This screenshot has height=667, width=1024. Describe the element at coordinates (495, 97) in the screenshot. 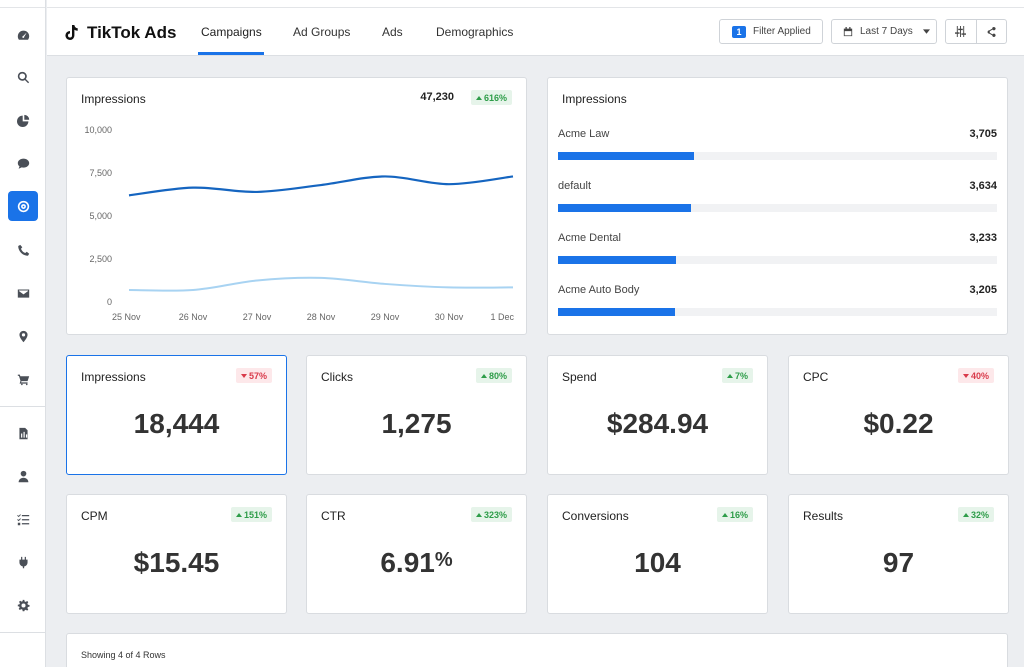

I see `impressions-chart-change-value: 616%` at that location.